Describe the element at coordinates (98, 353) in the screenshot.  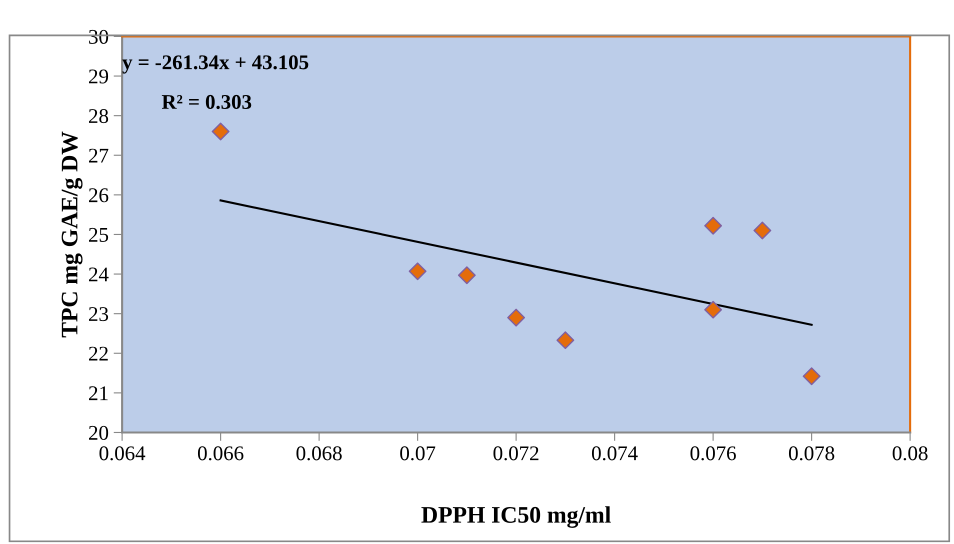
I see `y-tick-label: 22` at that location.